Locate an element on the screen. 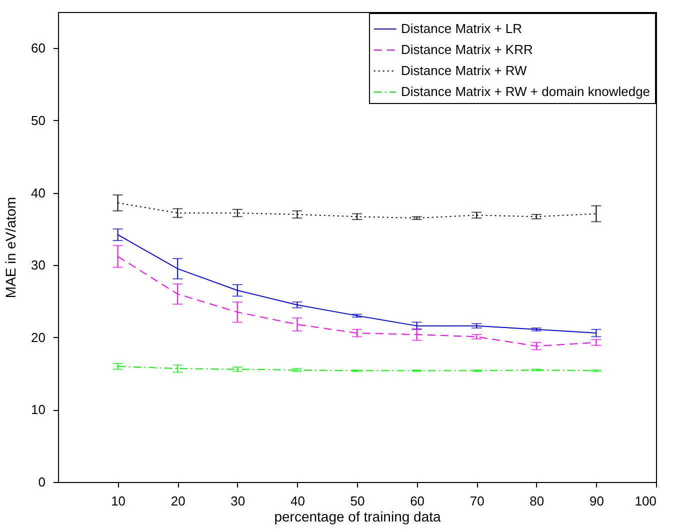  y-axis-title: MAE in eV/atom is located at coordinates (10, 247).